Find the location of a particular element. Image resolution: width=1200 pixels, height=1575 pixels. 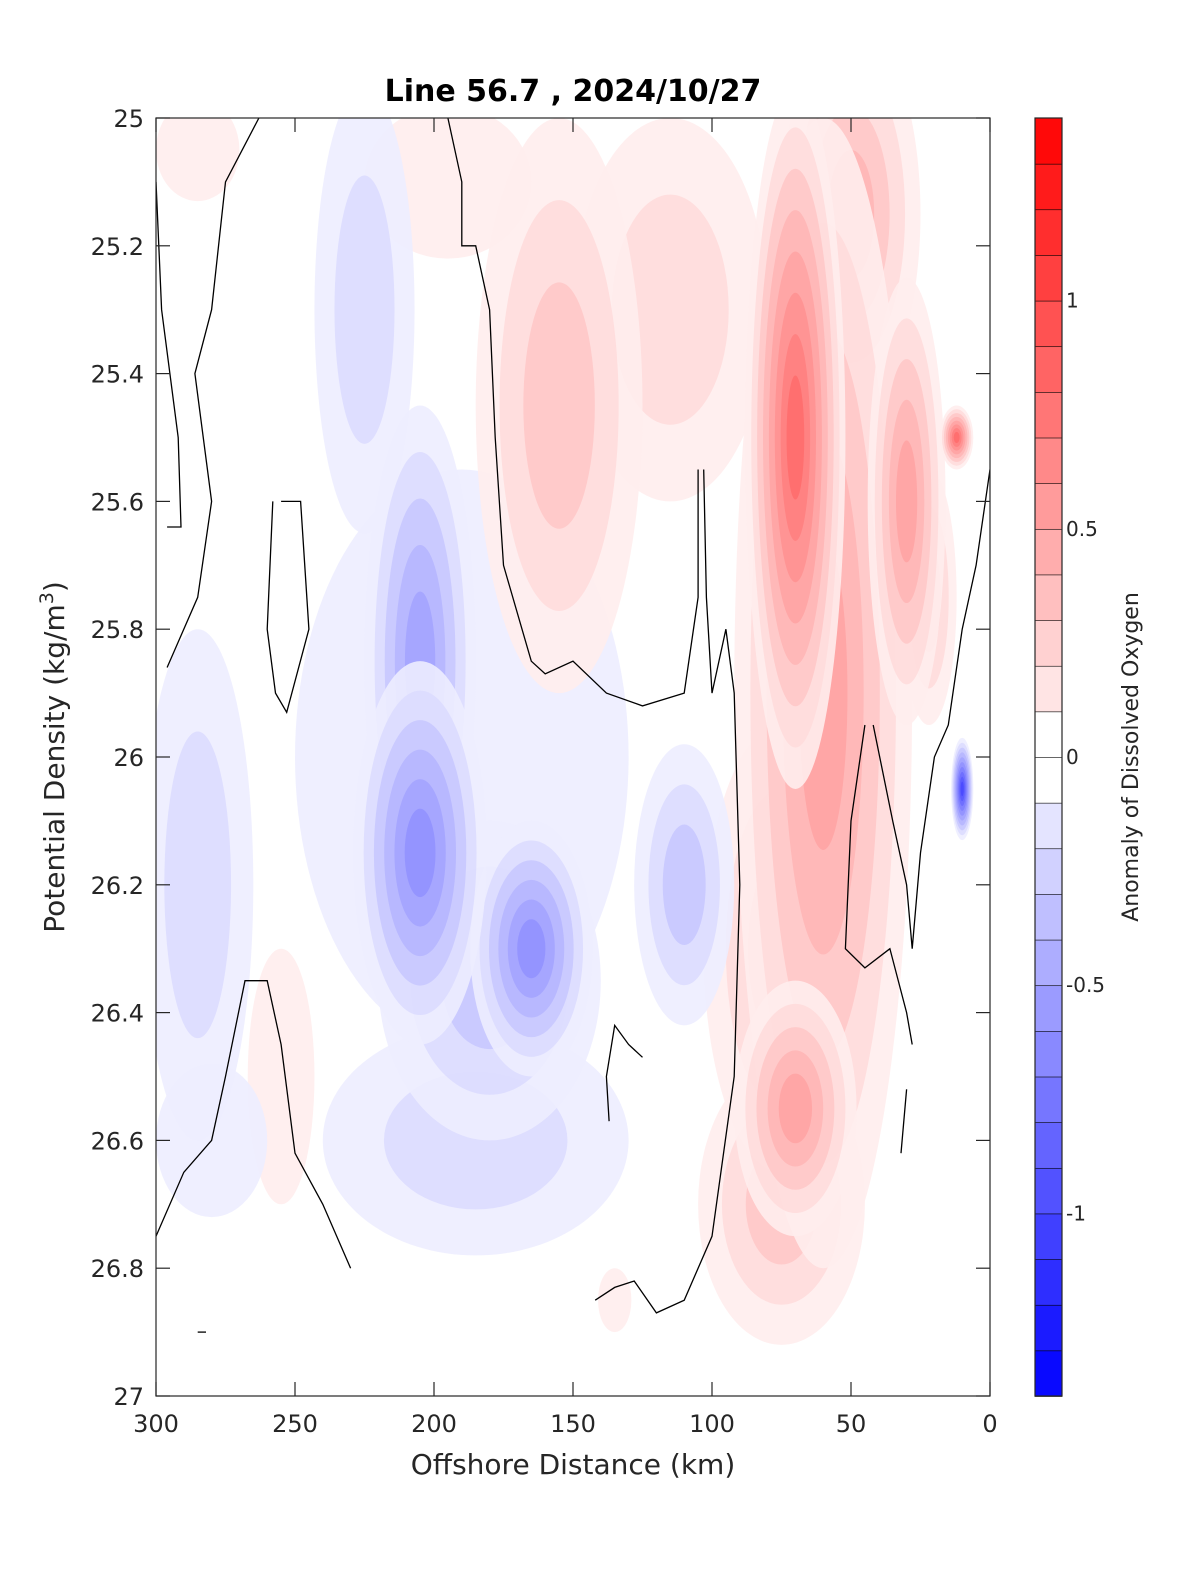

y-axis-label-sup: 3 is located at coordinates (47, 598).